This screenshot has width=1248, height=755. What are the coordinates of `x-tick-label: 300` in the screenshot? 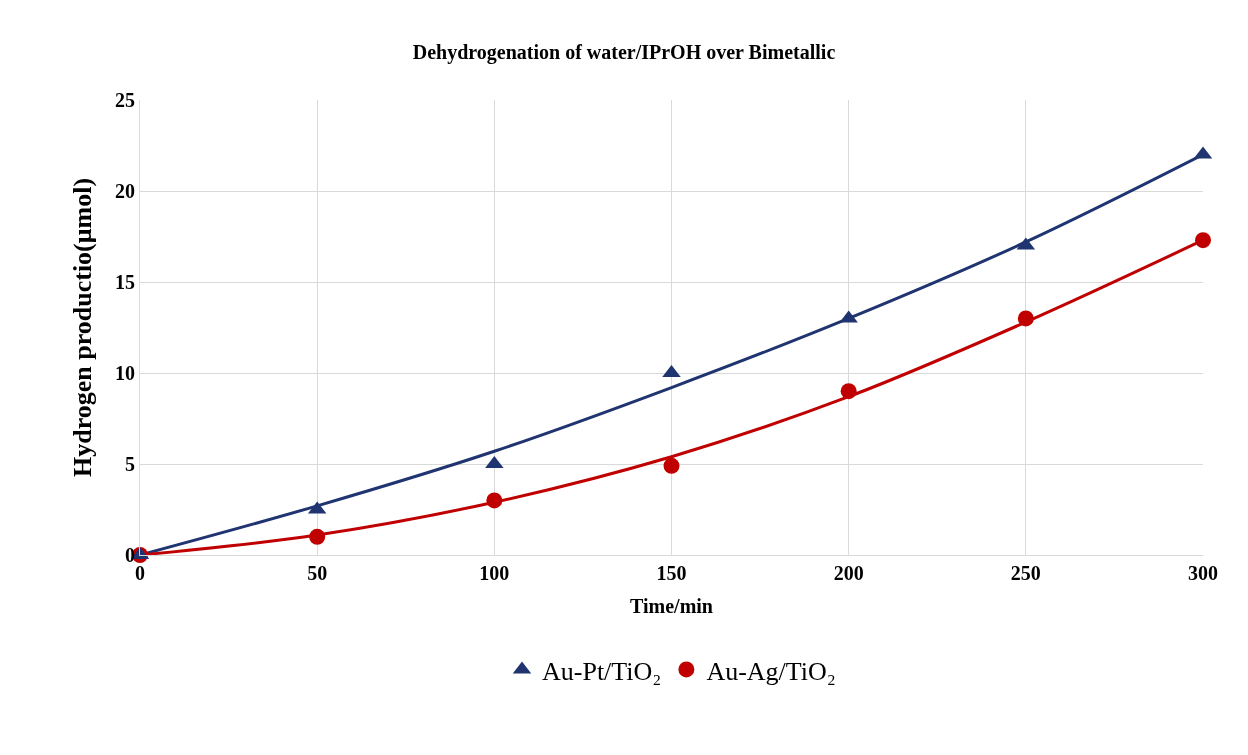 It's located at (1203, 573).